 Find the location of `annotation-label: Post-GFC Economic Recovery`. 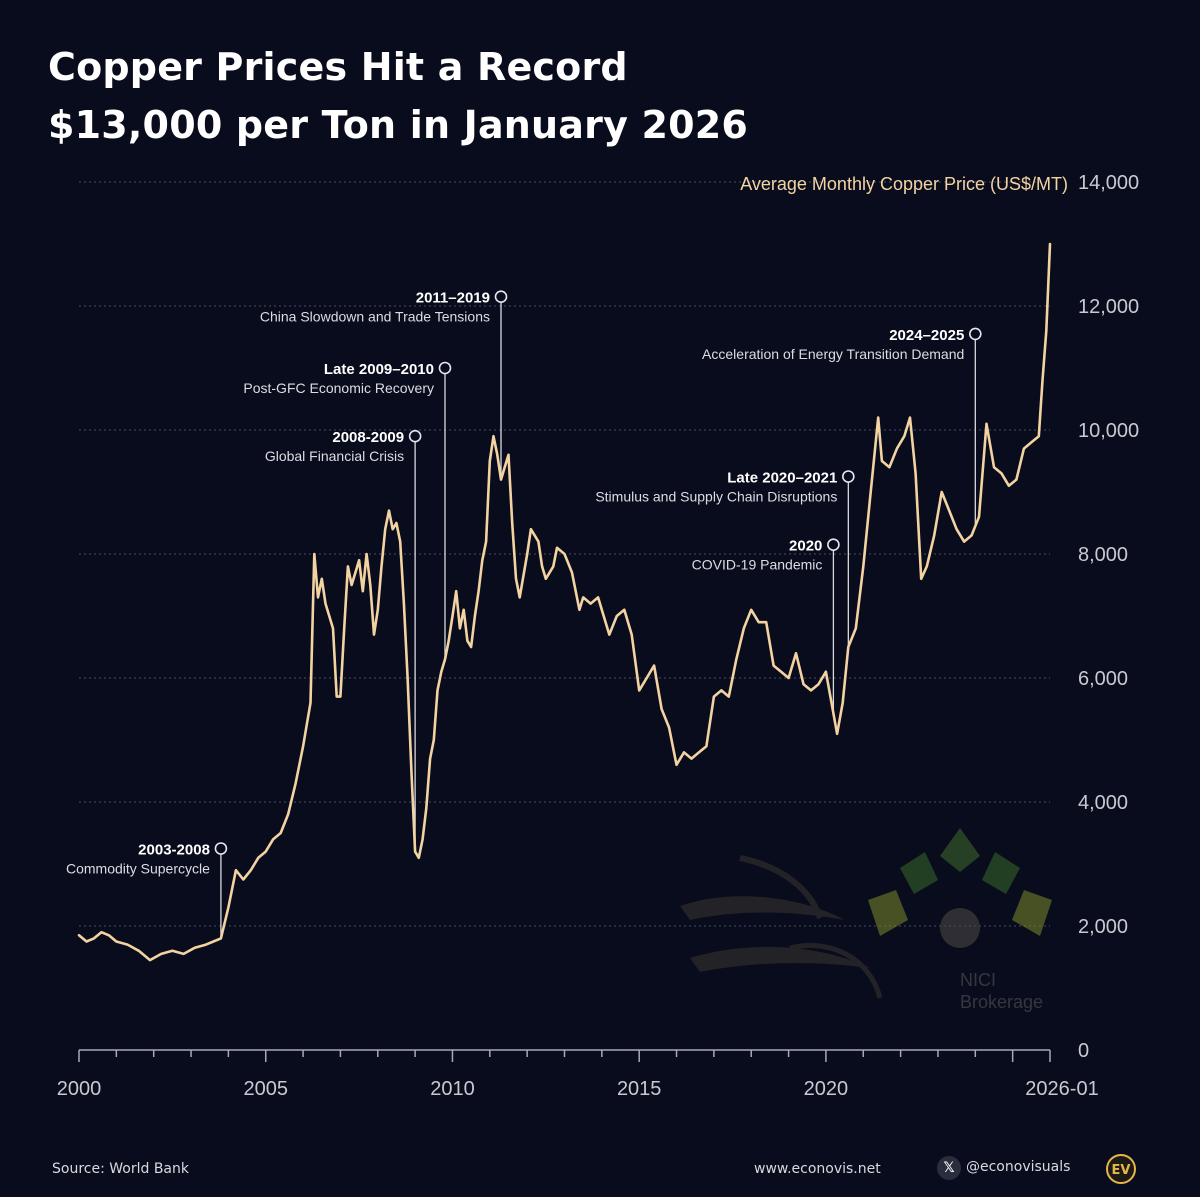

annotation-label: Post-GFC Economic Recovery is located at coordinates (338, 388).